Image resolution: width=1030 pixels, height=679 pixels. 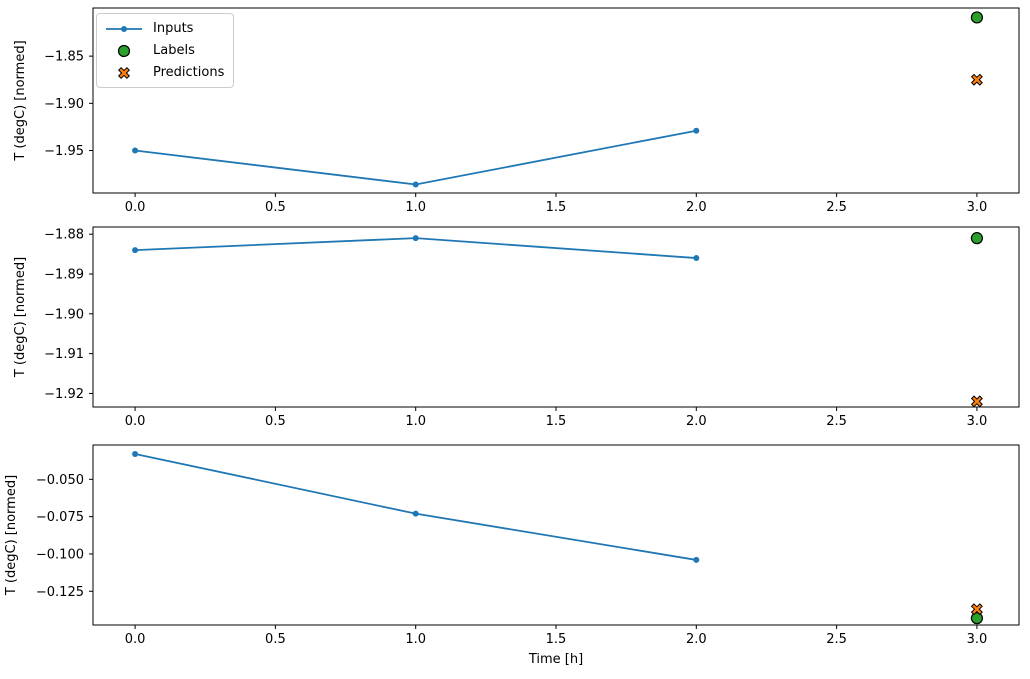 I want to click on y-tick-label-1: −1.91, so click(x=64, y=354).